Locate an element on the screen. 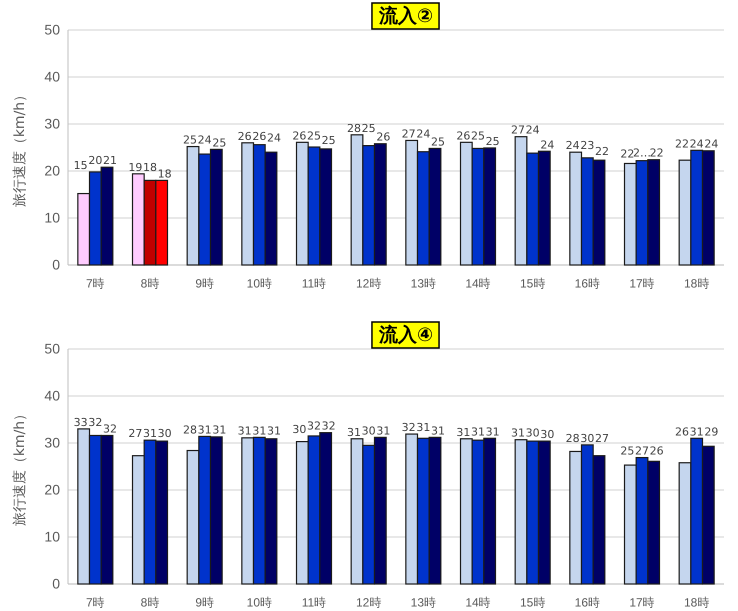  data-label: 19 is located at coordinates (135, 167).